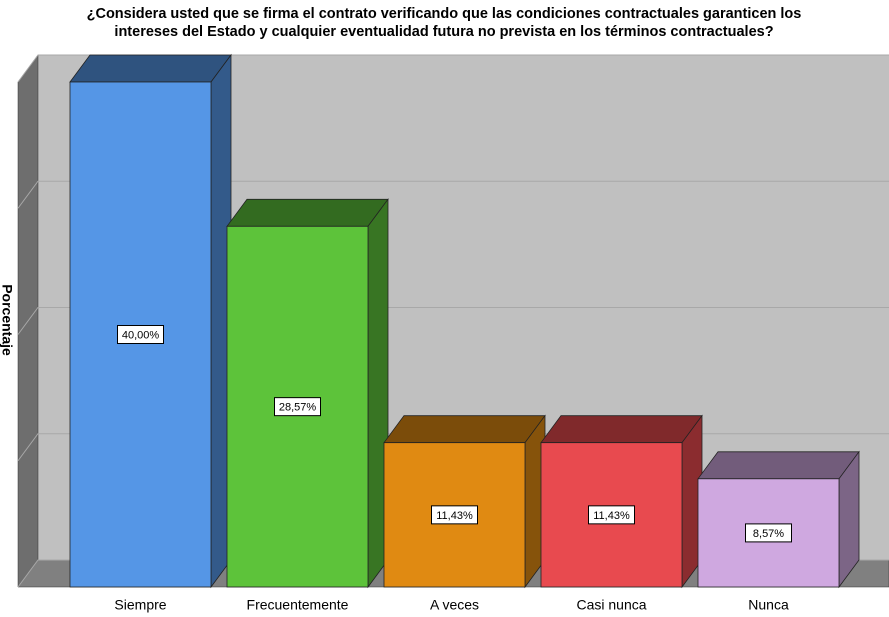  Describe the element at coordinates (768, 605) in the screenshot. I see `x-tick-label: Nunca` at that location.